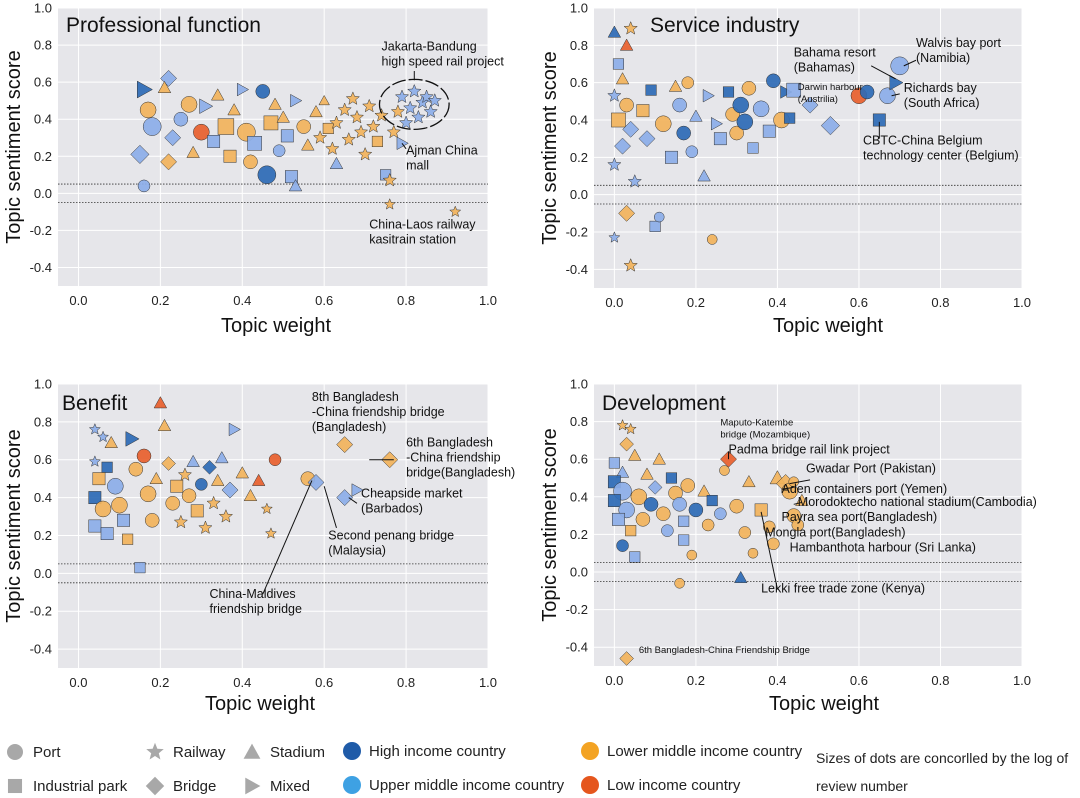 This screenshot has width=1080, height=798. What do you see at coordinates (959, 43) in the screenshot?
I see `annotation-label: Walvis bay port` at bounding box center [959, 43].